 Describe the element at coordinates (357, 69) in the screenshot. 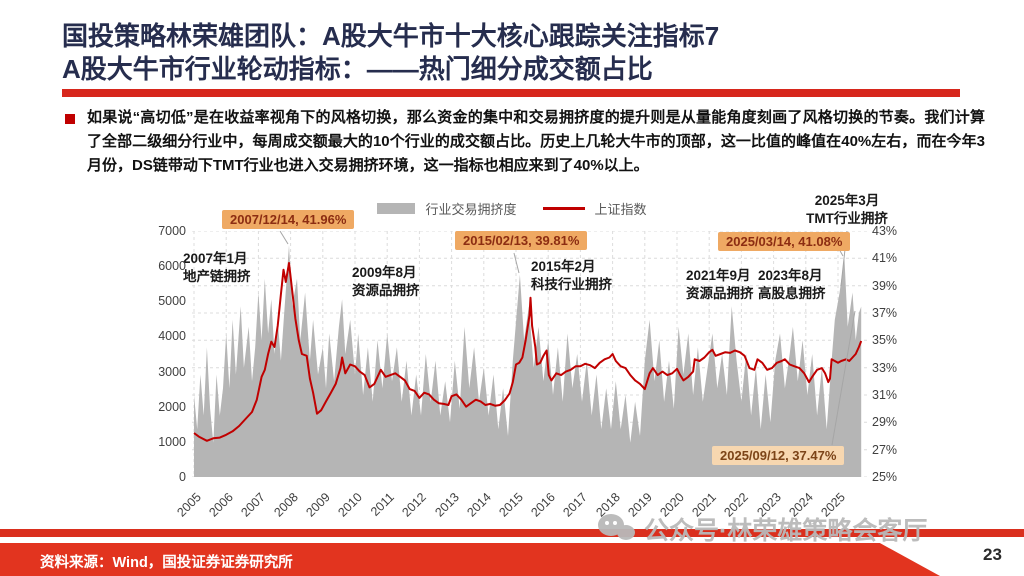

I see `title-line2: A股大牛市行业轮动指标：——热门细分成交额占比` at that location.